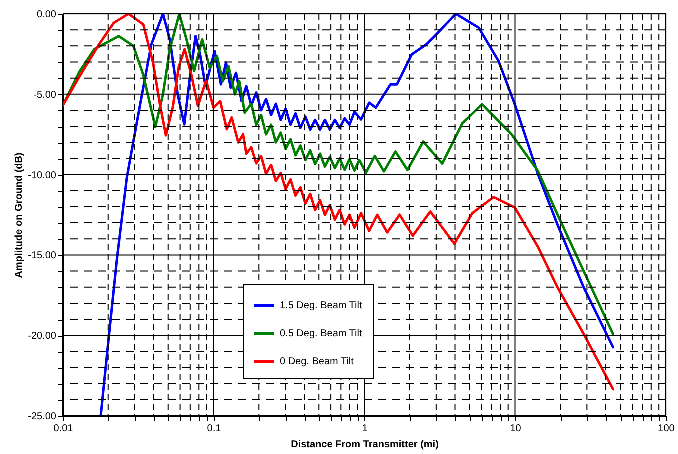  Describe the element at coordinates (20, 215) in the screenshot. I see `y-axis-title: Amplitude on Ground (dB)` at that location.